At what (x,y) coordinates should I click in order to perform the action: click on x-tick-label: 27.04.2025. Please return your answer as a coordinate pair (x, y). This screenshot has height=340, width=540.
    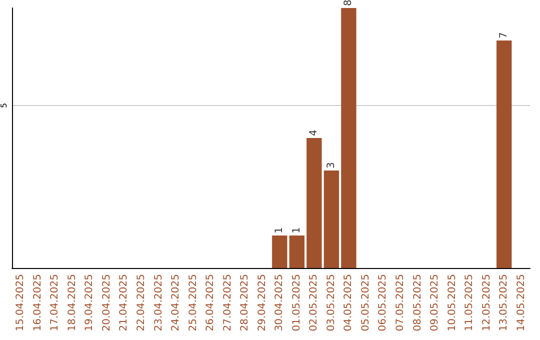
    Looking at the image, I should click on (228, 303).